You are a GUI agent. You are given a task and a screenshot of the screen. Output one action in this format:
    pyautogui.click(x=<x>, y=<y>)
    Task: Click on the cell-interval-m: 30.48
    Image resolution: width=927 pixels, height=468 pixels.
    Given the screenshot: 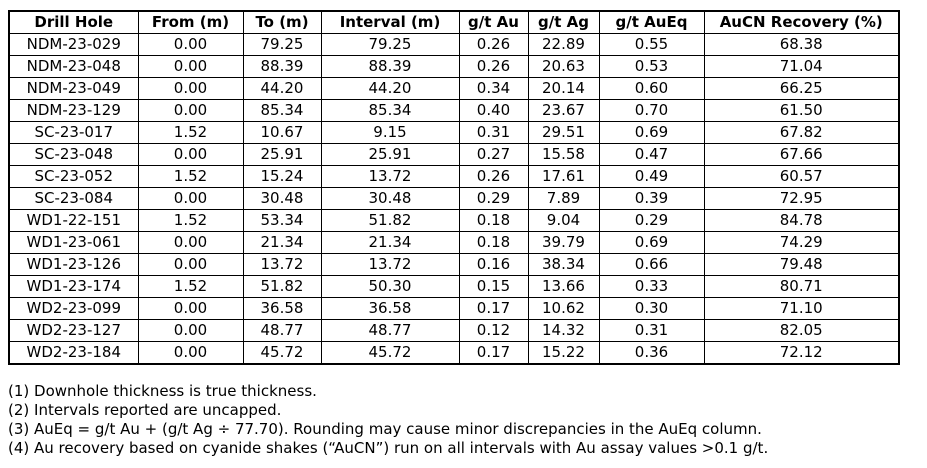 What is the action you would take?
    pyautogui.click(x=390, y=198)
    